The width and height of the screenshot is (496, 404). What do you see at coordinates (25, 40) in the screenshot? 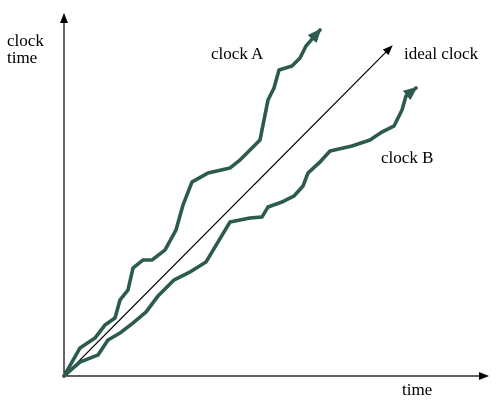
I see `y-axis-label-line1: clock` at bounding box center [25, 40].